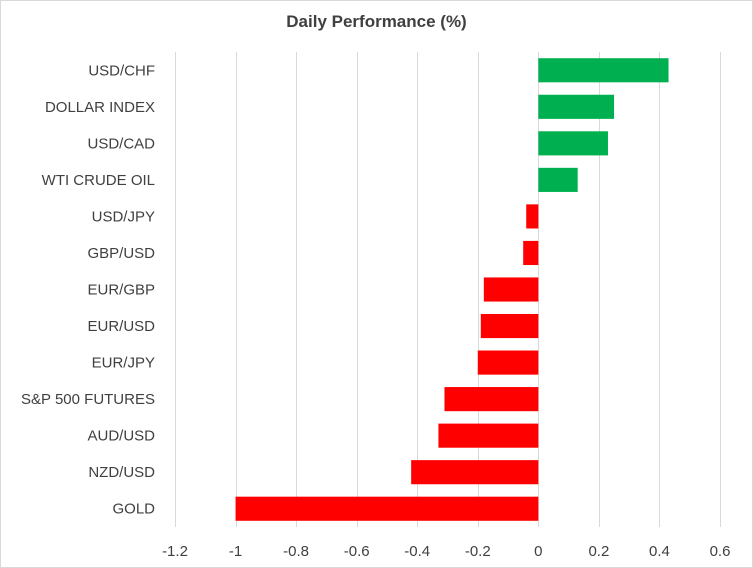 This screenshot has width=753, height=568. I want to click on x-tick-label: 0, so click(538, 551).